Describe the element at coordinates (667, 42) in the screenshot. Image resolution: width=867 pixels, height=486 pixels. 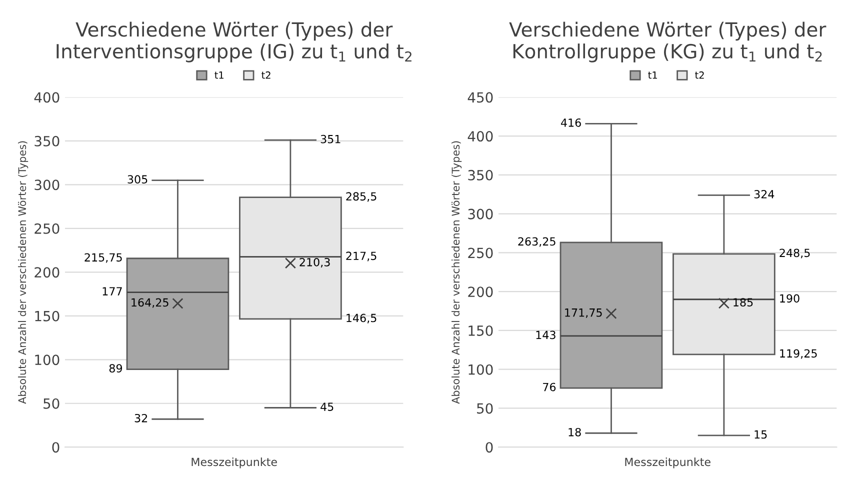
I see `chart-title: Verschiedene Wörter (Types) der Kontrollgruppe (KG) zu t$_{1}$ und t$_{2}$` at that location.